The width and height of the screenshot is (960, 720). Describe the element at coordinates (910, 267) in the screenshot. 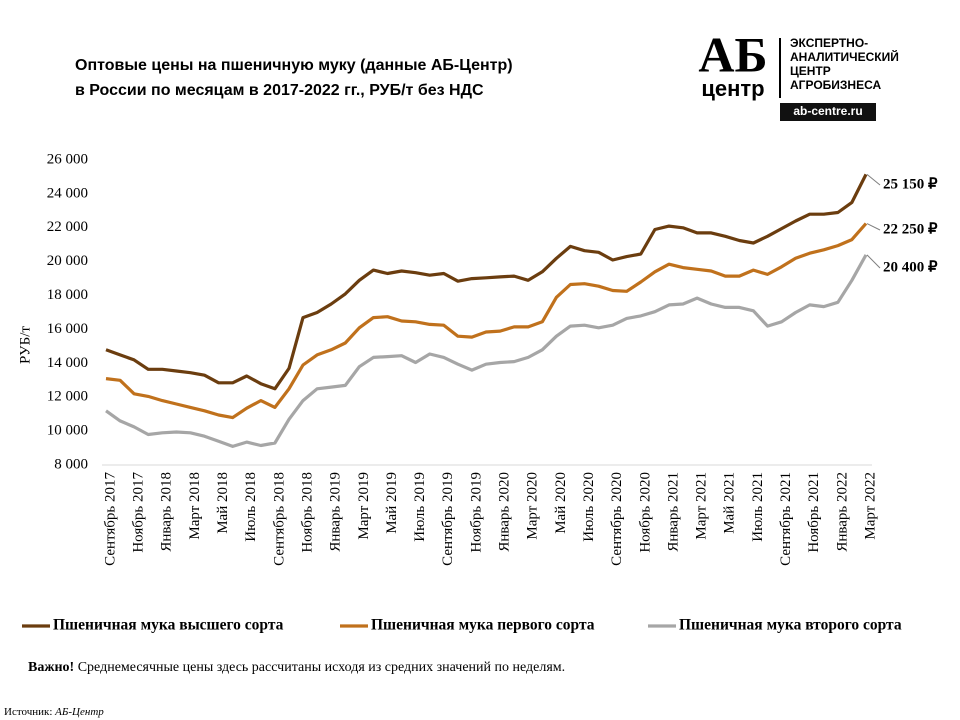

I see `end-label: 20 400 ₽` at that location.